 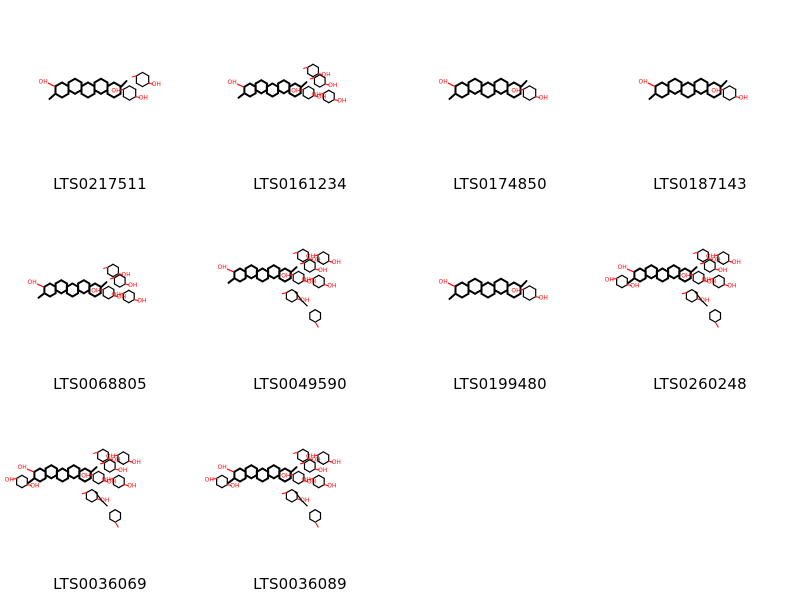 I want to click on molecule-cell: OH OH OH OH OH OH OH OH OH OH LTS0049590, so click(x=300, y=300).